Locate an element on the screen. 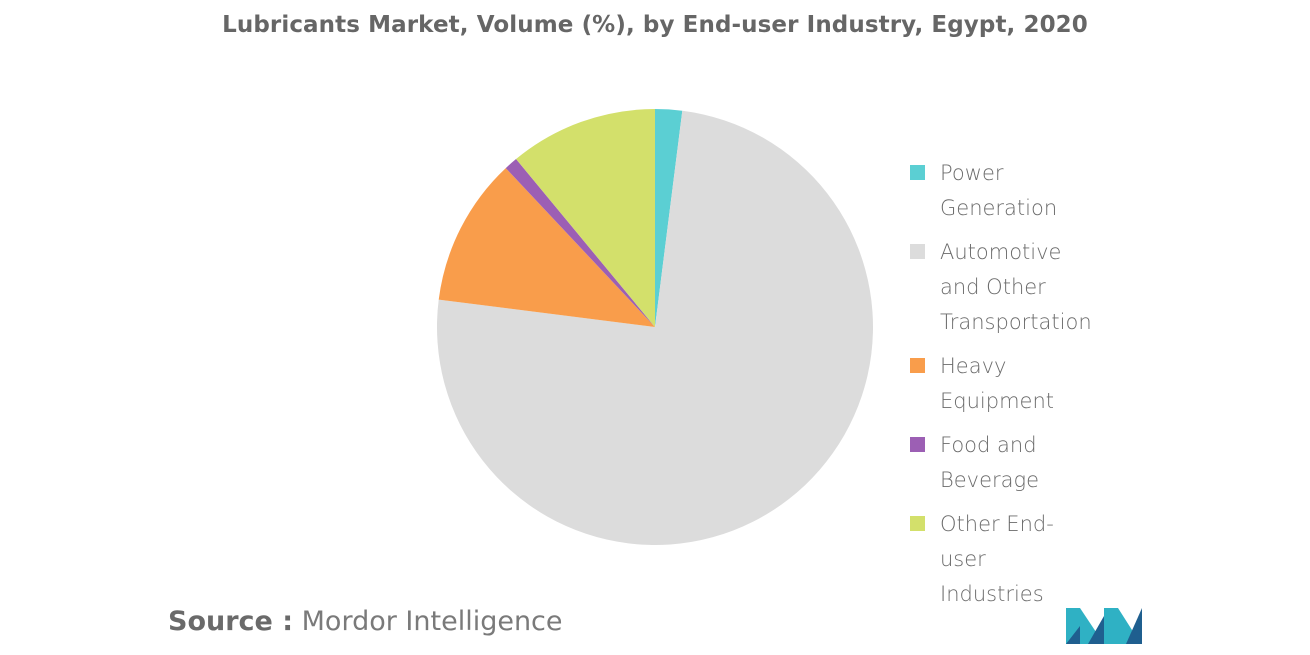 This screenshot has height=655, width=1310. legend-item-food-beverage: Food and Beverage is located at coordinates (985, 463).